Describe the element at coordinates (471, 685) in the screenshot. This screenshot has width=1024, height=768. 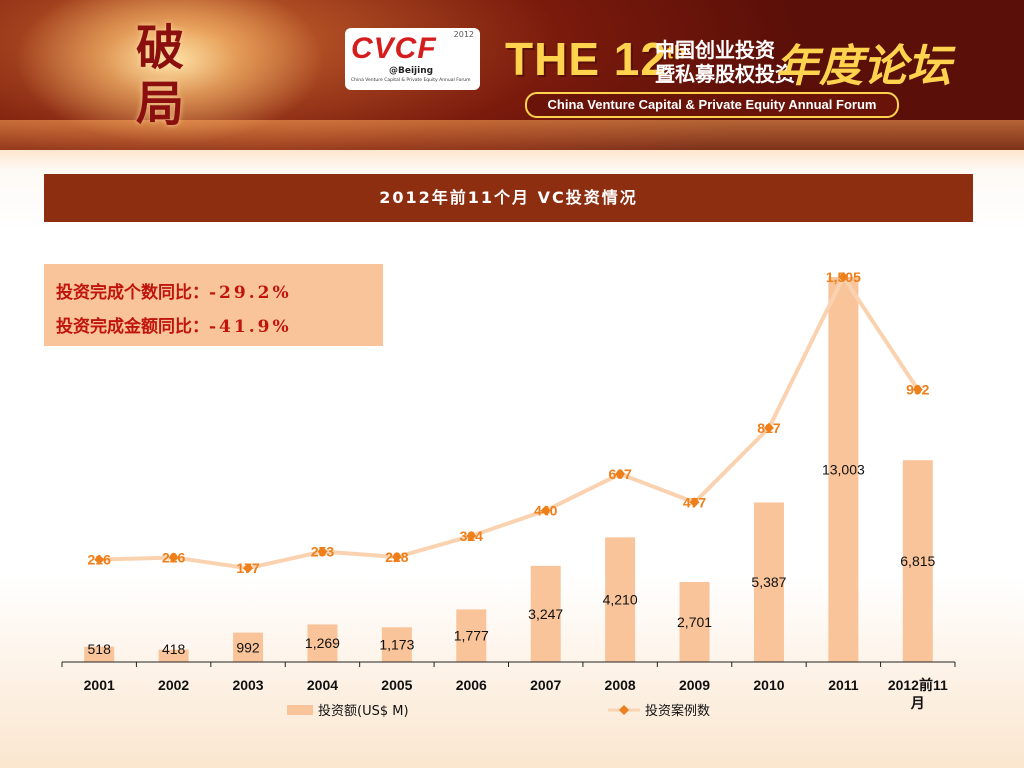
I see `x-tick-label: 2006` at that location.